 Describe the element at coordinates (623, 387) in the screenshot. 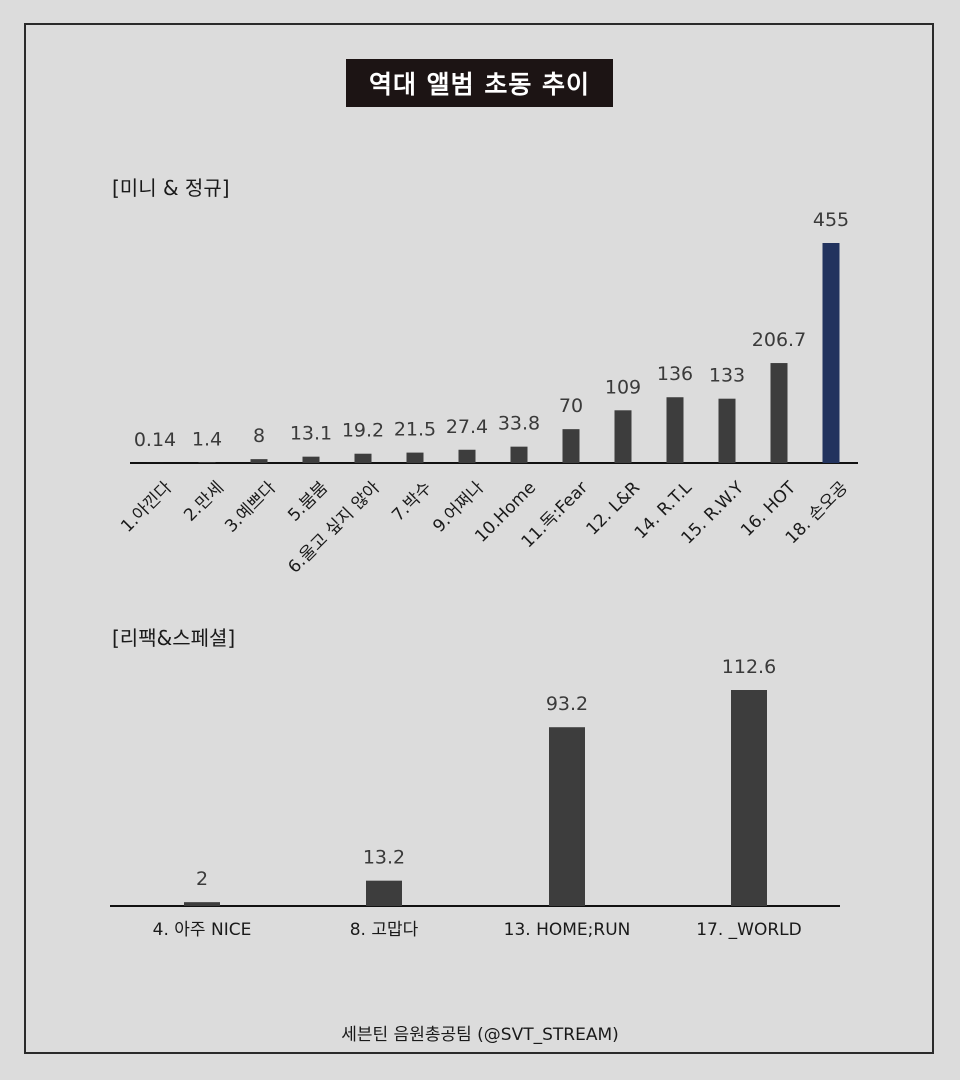

I see `data-label: 109` at that location.